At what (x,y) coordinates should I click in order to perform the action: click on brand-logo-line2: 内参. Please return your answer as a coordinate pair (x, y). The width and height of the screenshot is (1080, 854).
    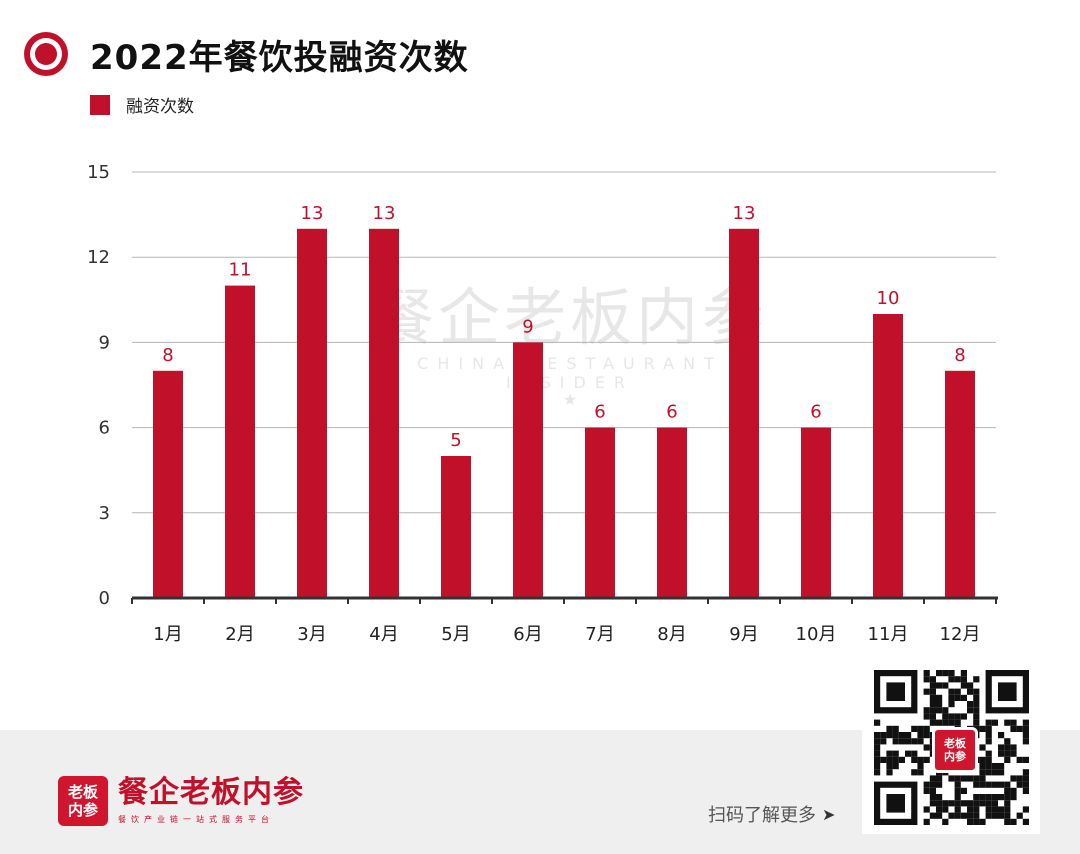
    Looking at the image, I should click on (82, 810).